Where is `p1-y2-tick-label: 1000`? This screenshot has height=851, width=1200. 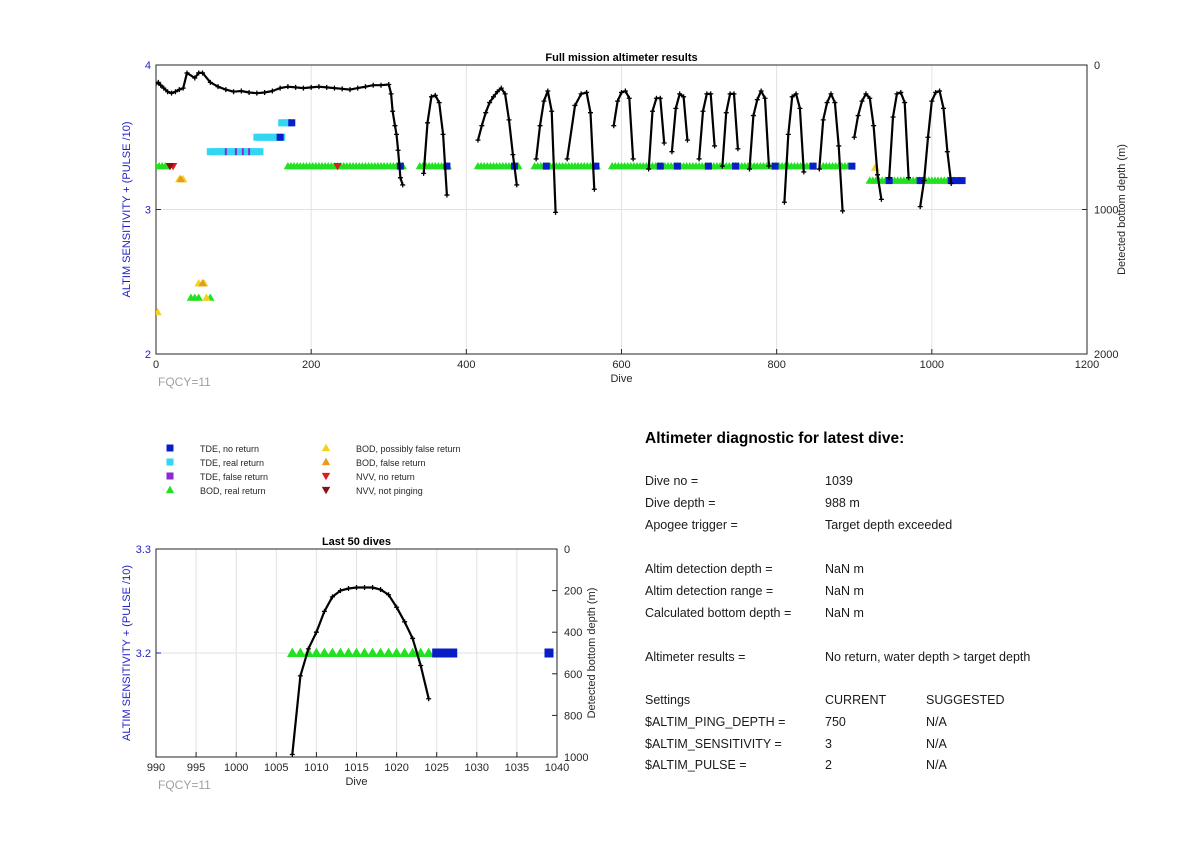
p1-y2-tick-label: 1000 is located at coordinates (576, 758).